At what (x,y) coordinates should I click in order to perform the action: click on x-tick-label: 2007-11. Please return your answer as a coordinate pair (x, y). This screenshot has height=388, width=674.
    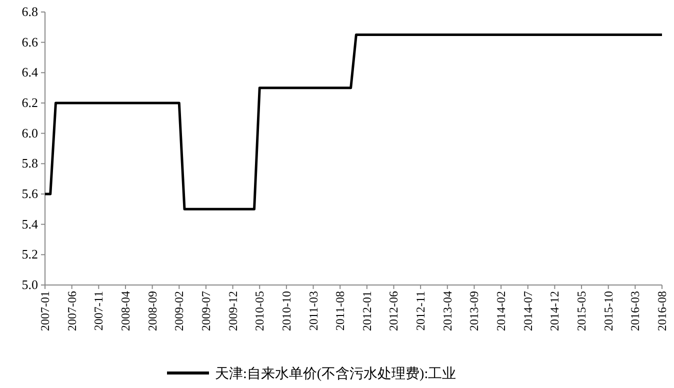
    Looking at the image, I should click on (99, 311).